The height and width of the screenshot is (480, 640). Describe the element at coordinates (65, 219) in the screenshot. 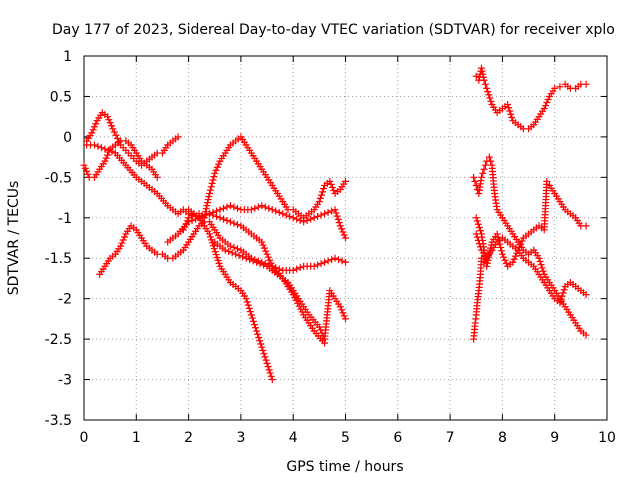

I see `y-tick-label: -1` at that location.